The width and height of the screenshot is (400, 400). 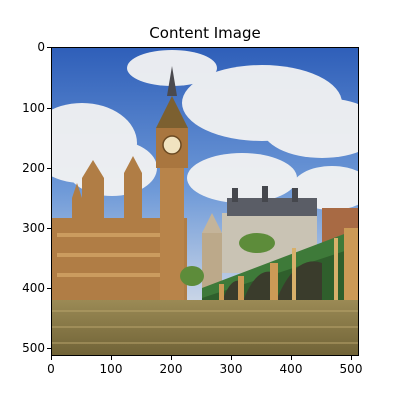 What do you see at coordinates (30, 348) in the screenshot?
I see `y-tick-label: 500` at bounding box center [30, 348].